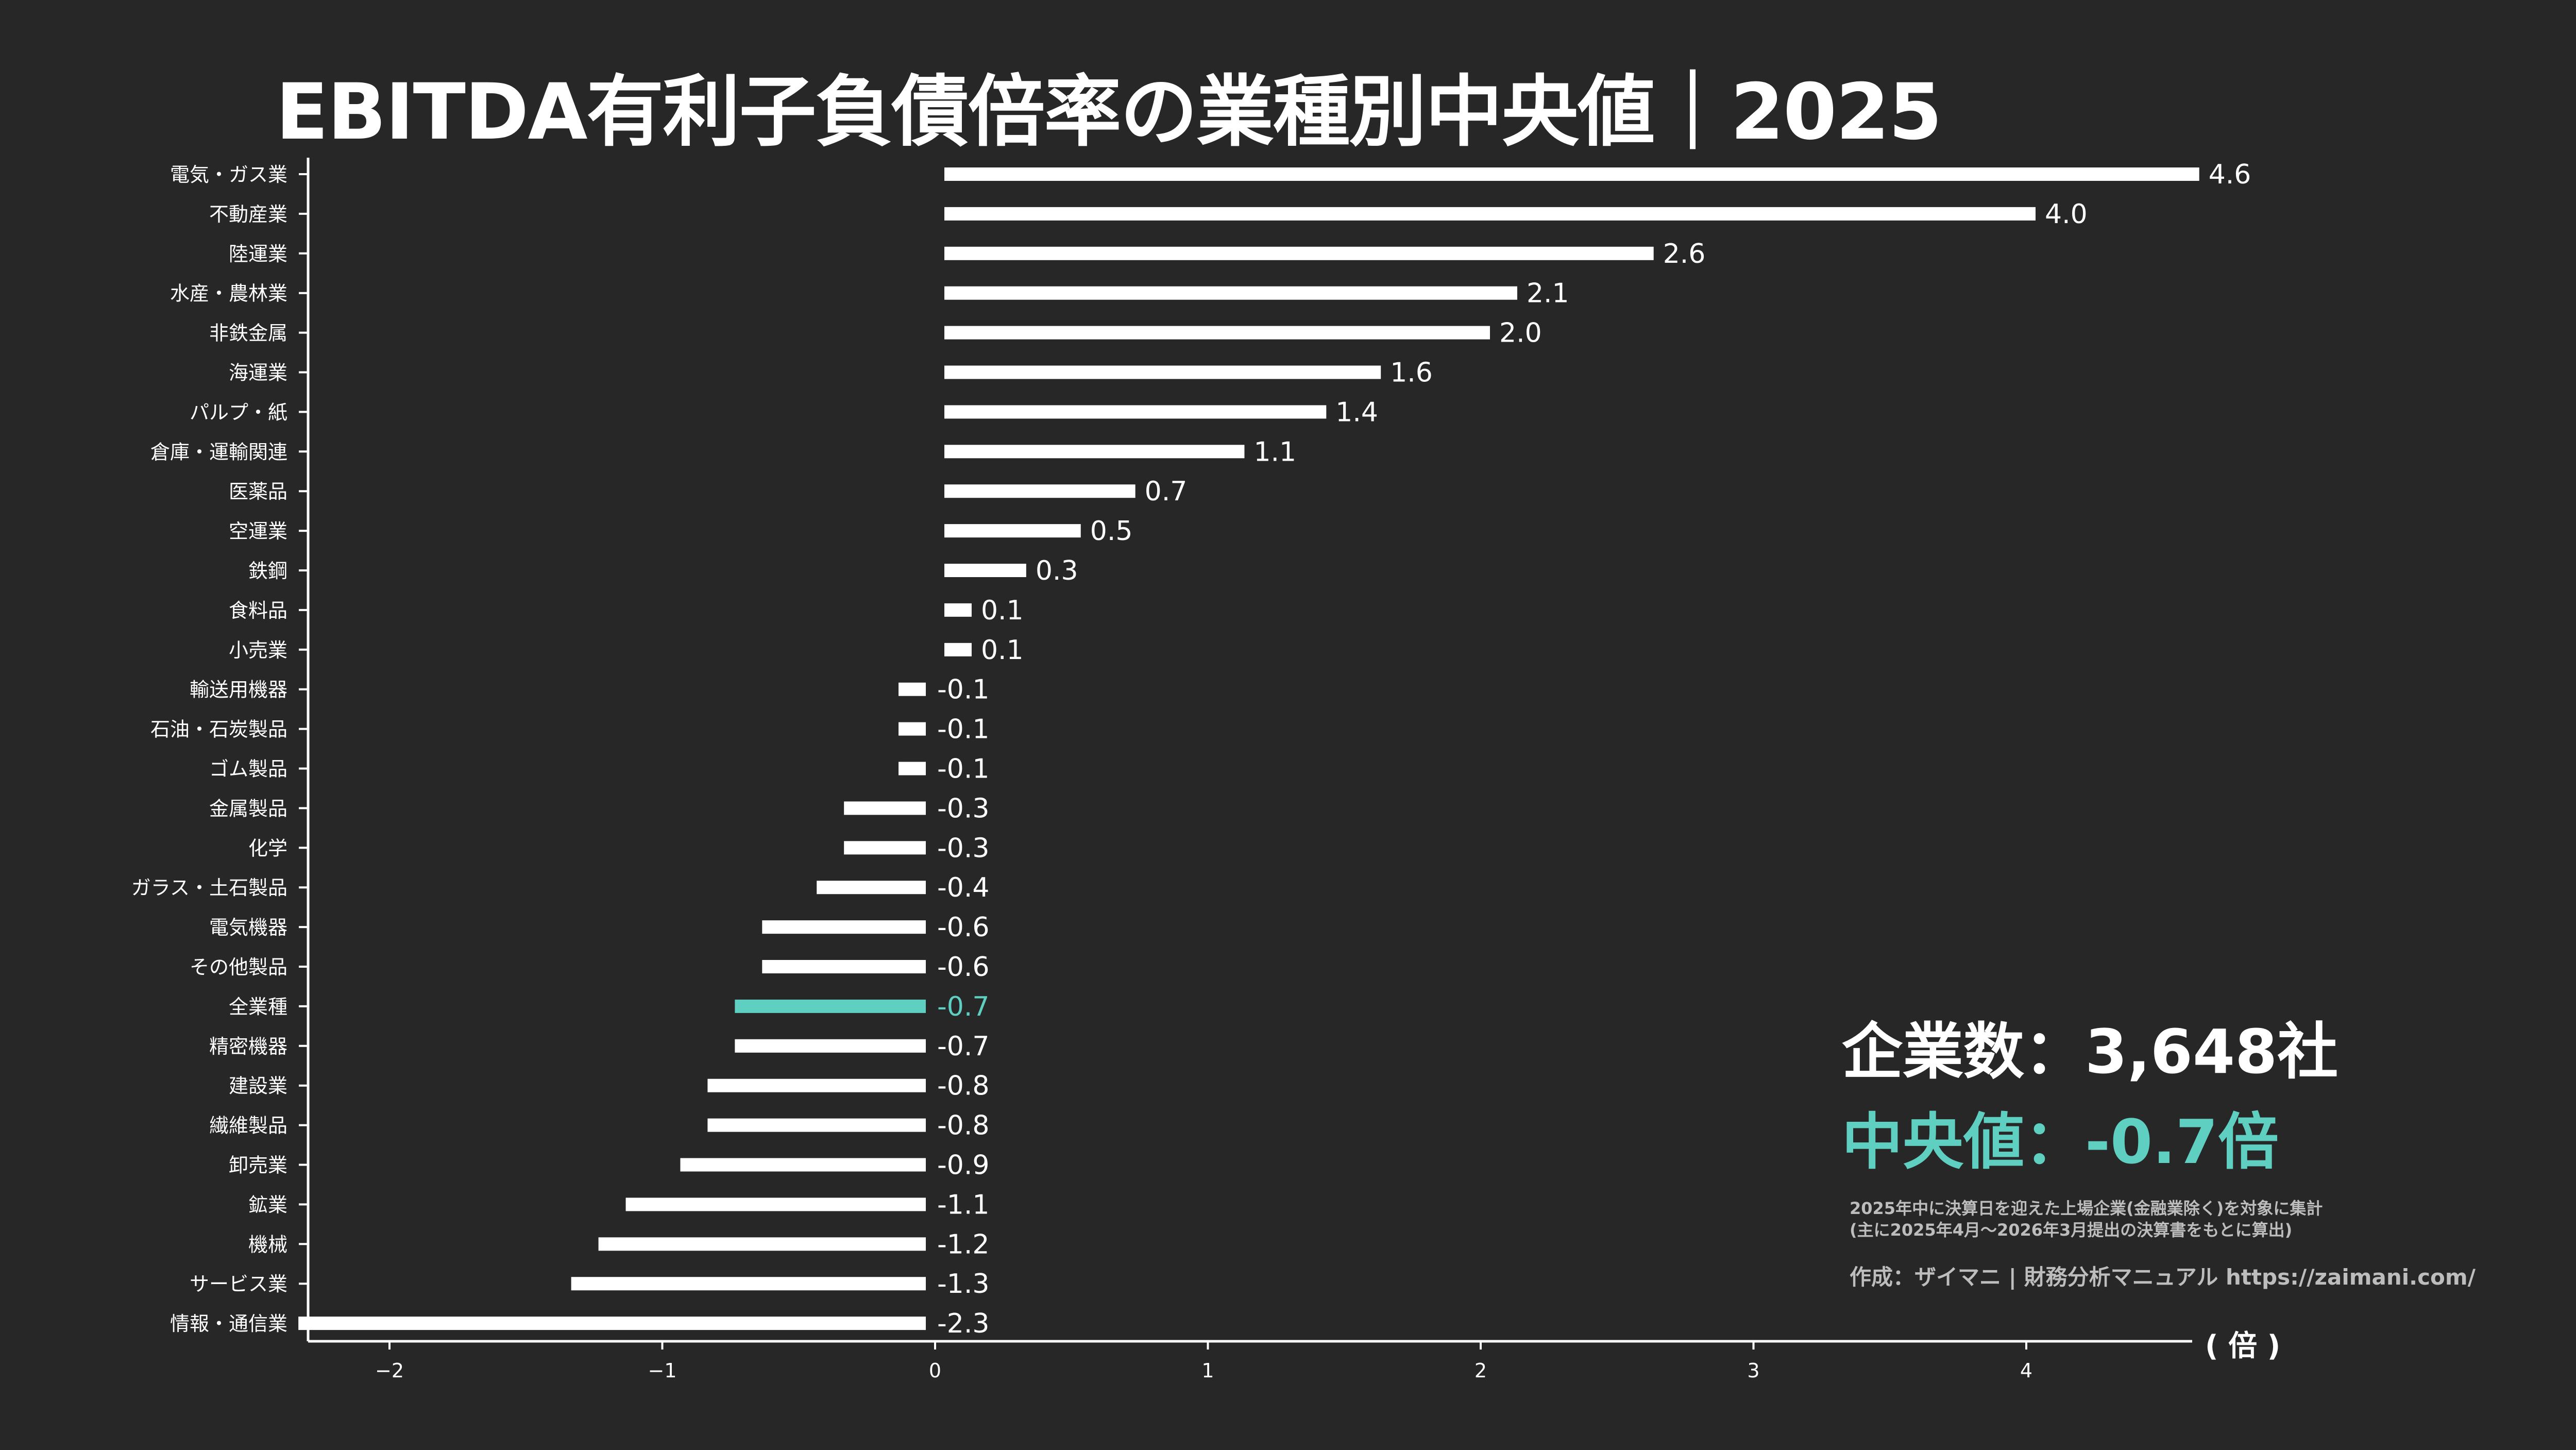 The width and height of the screenshot is (2576, 1450). I want to click on x-ticks: −2 −1 0 1 2 3 4, so click(1204, 1361).